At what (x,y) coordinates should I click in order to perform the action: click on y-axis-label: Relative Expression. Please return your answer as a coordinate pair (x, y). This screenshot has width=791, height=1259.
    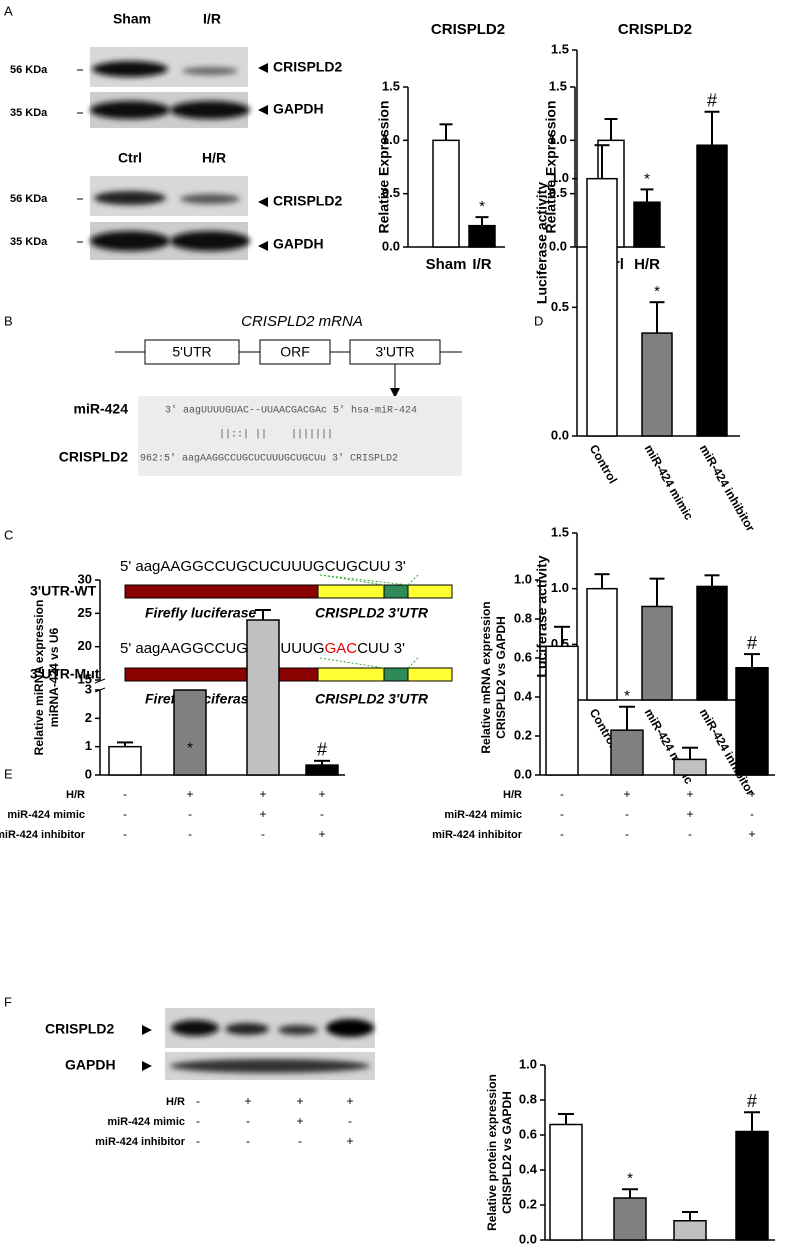
    Looking at the image, I should click on (384, 166).